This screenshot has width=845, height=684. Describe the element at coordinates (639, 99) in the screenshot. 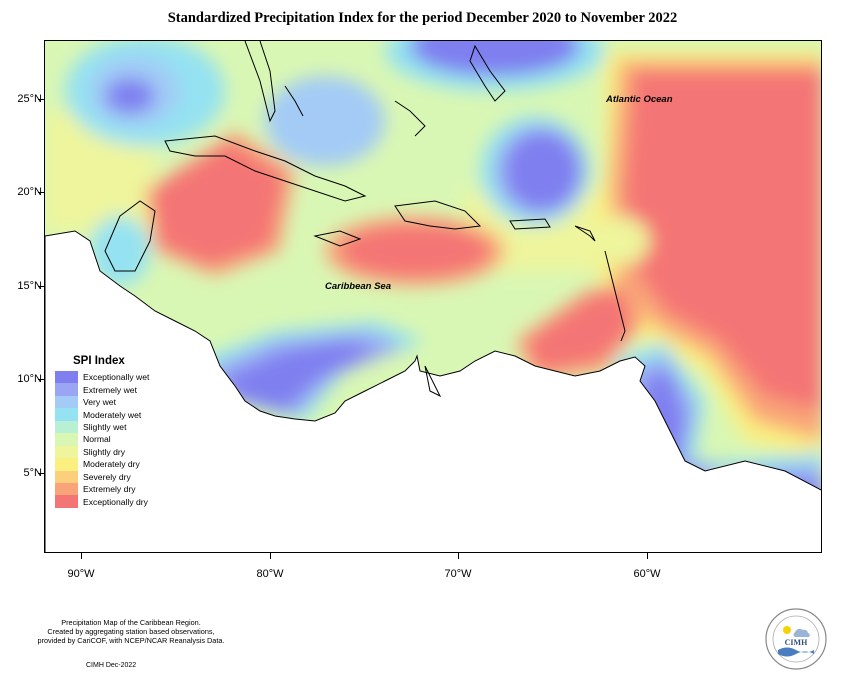

I see `atlantic-ocean-label: Atlantic Ocean` at that location.